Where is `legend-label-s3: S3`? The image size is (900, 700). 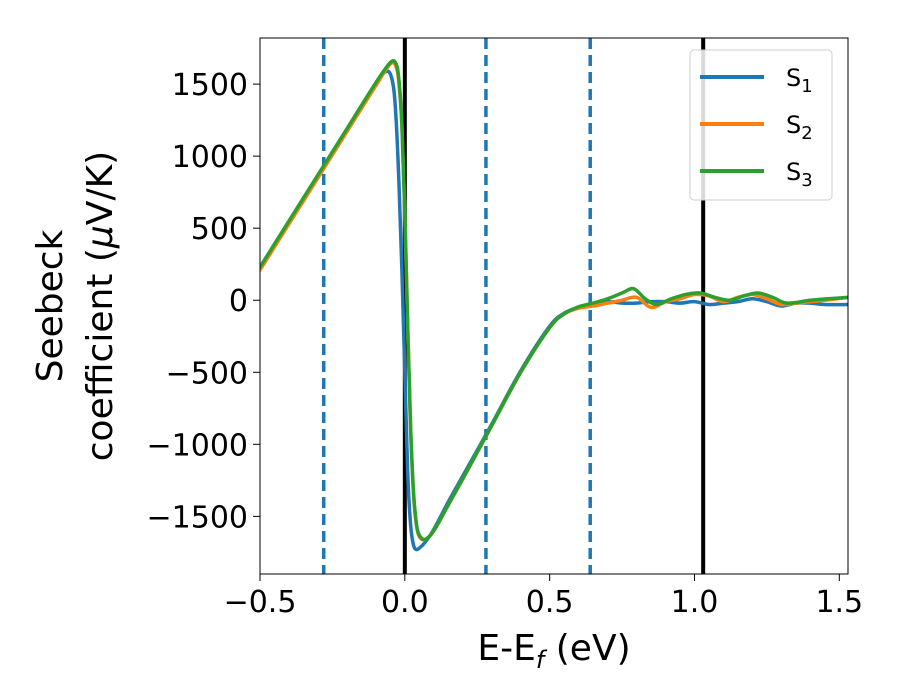 legend-label-s3: S3 is located at coordinates (799, 174).